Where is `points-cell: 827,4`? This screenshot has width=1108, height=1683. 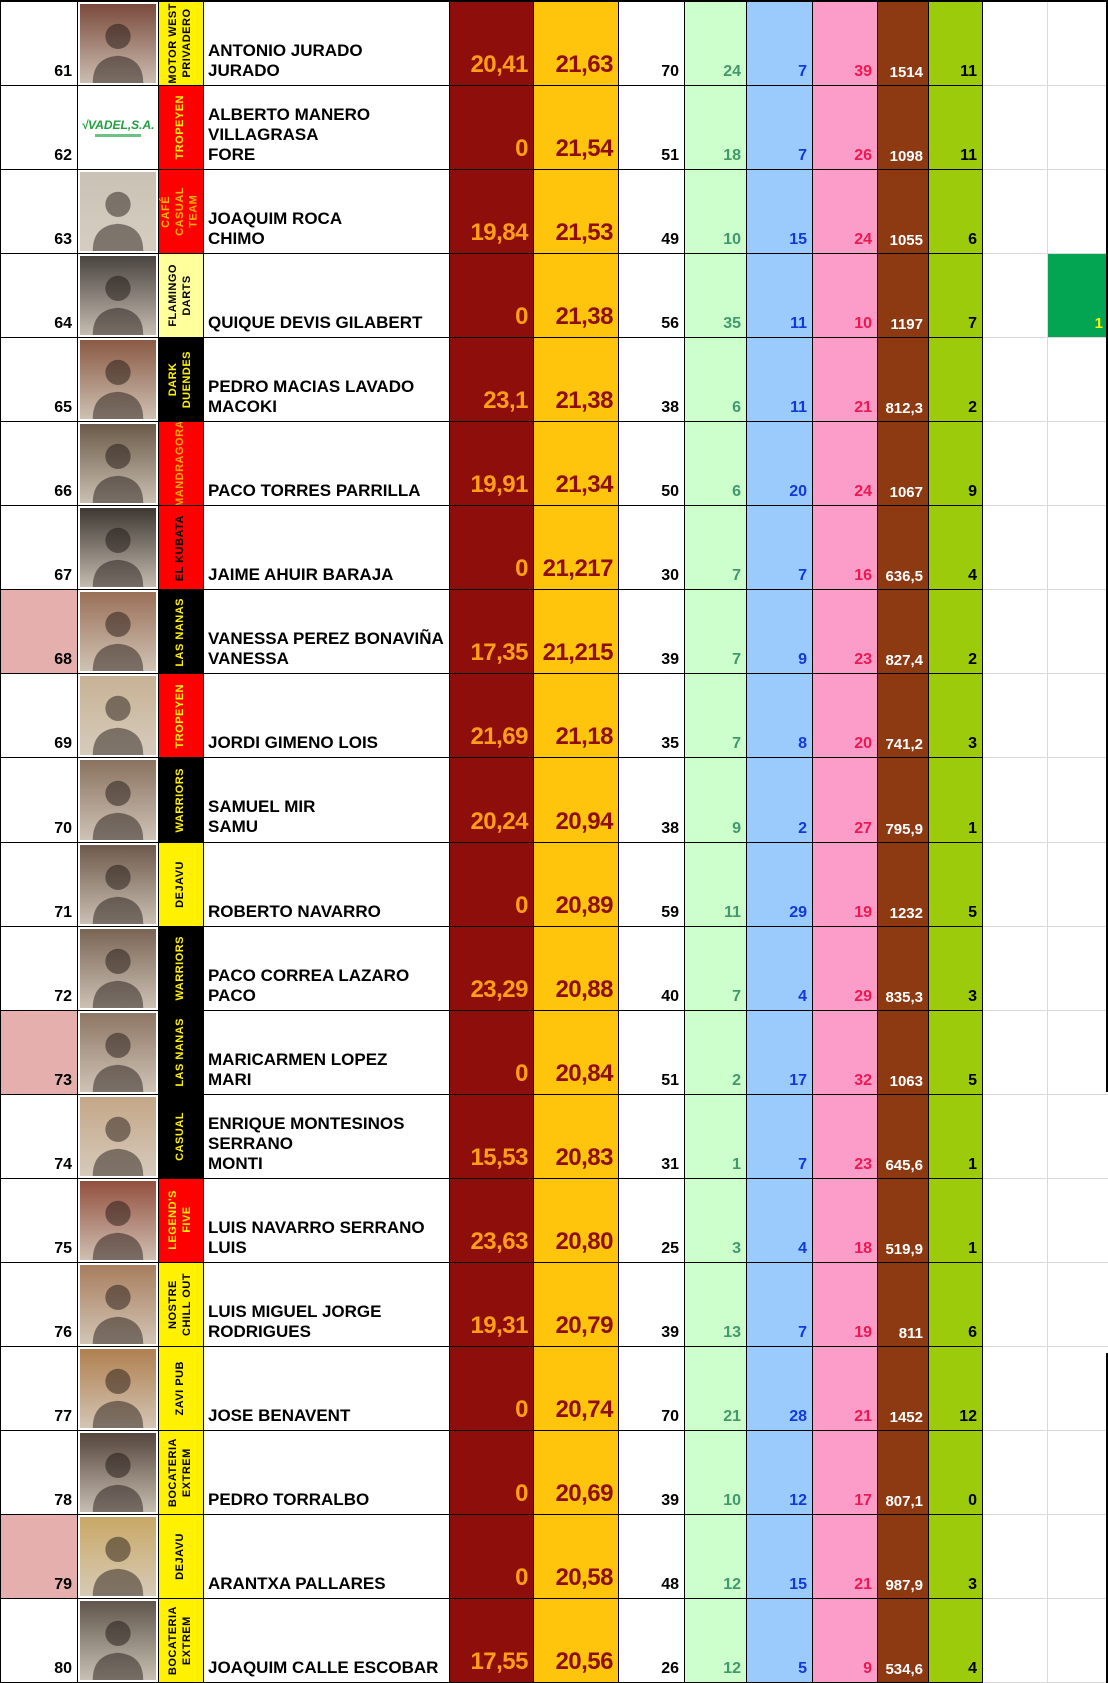 points-cell: 827,4 is located at coordinates (903, 632).